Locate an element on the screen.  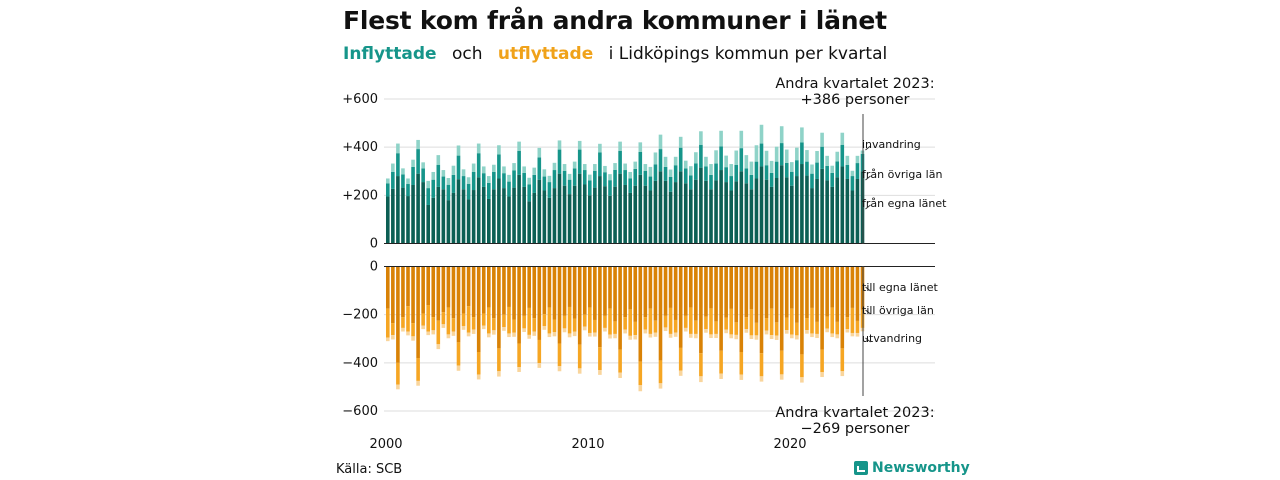
y-tick-label: +400 is located at coordinates (360, 147).